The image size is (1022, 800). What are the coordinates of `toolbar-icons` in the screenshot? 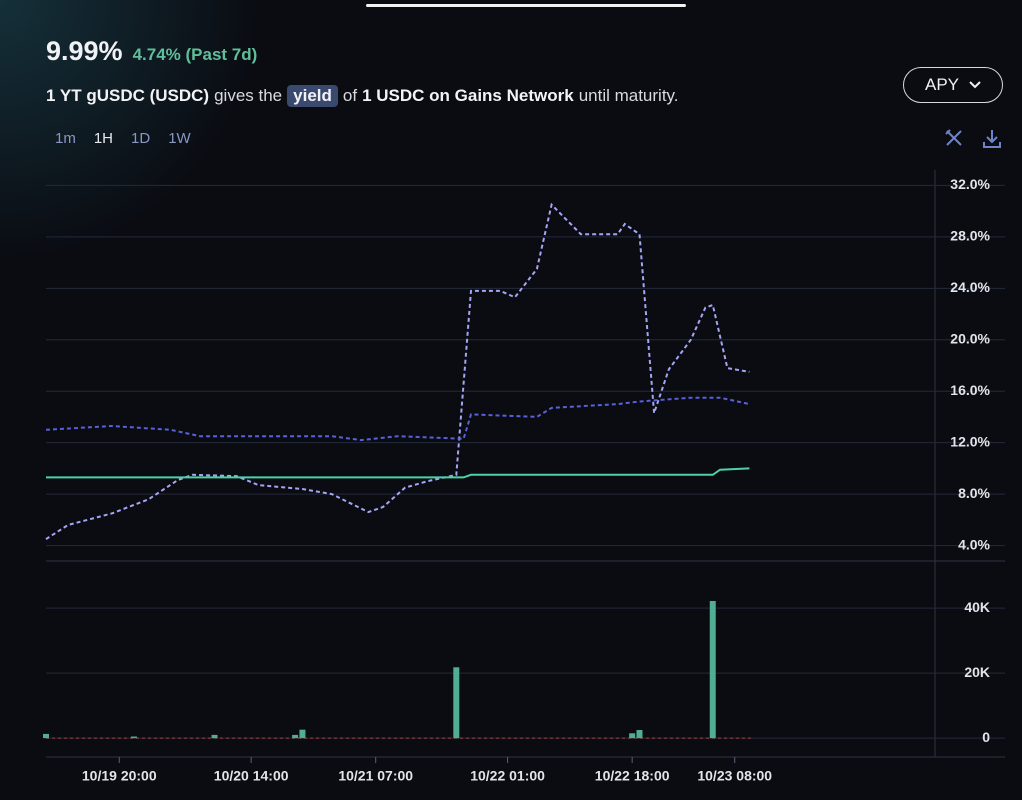 It's located at (973, 138).